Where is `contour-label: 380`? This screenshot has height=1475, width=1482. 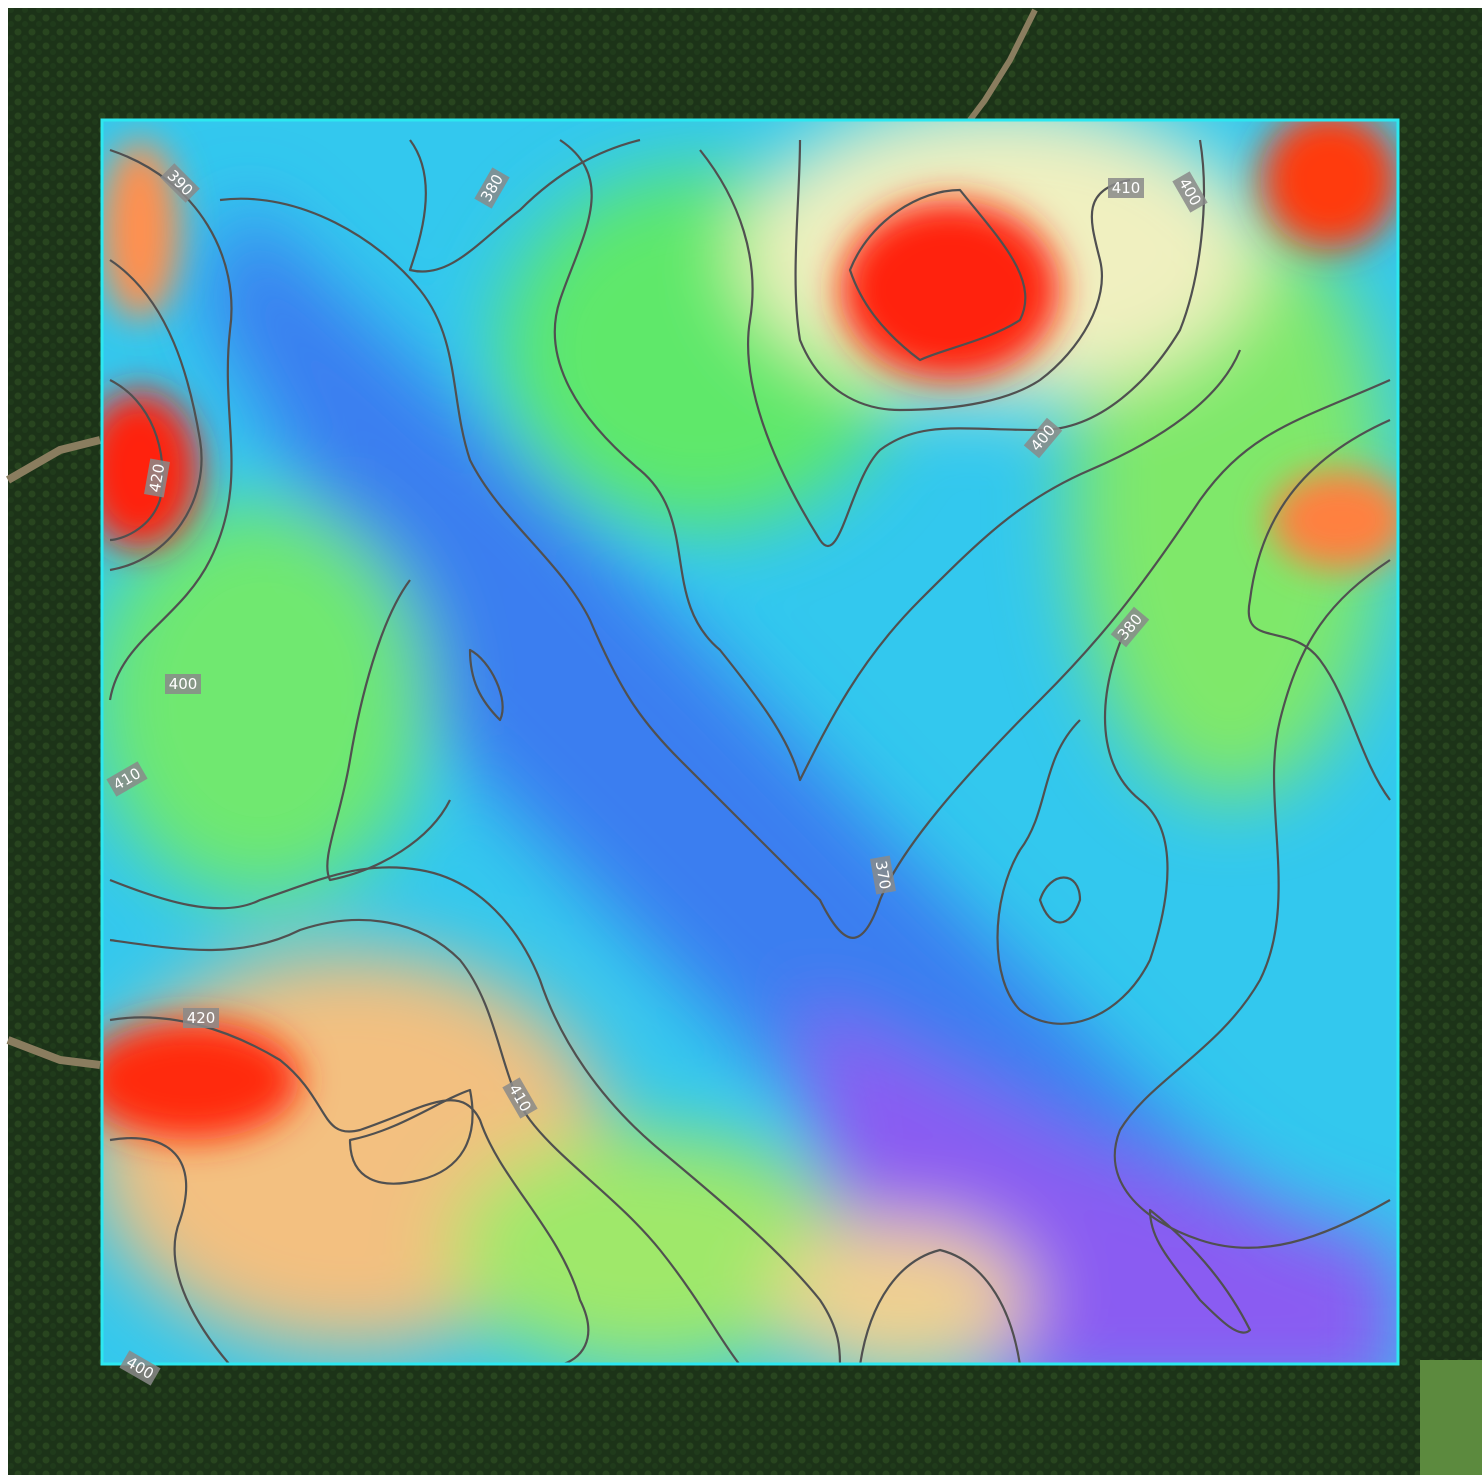
contour-label: 380 is located at coordinates (1130, 627).